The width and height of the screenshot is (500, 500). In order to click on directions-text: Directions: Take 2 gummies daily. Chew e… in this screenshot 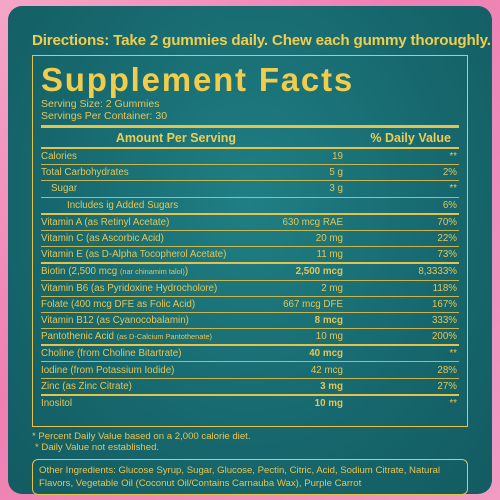, I will do `click(261, 40)`.